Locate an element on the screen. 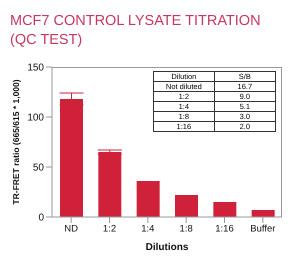 This screenshot has height=271, width=302. x-tick-label: Buffer is located at coordinates (263, 229).